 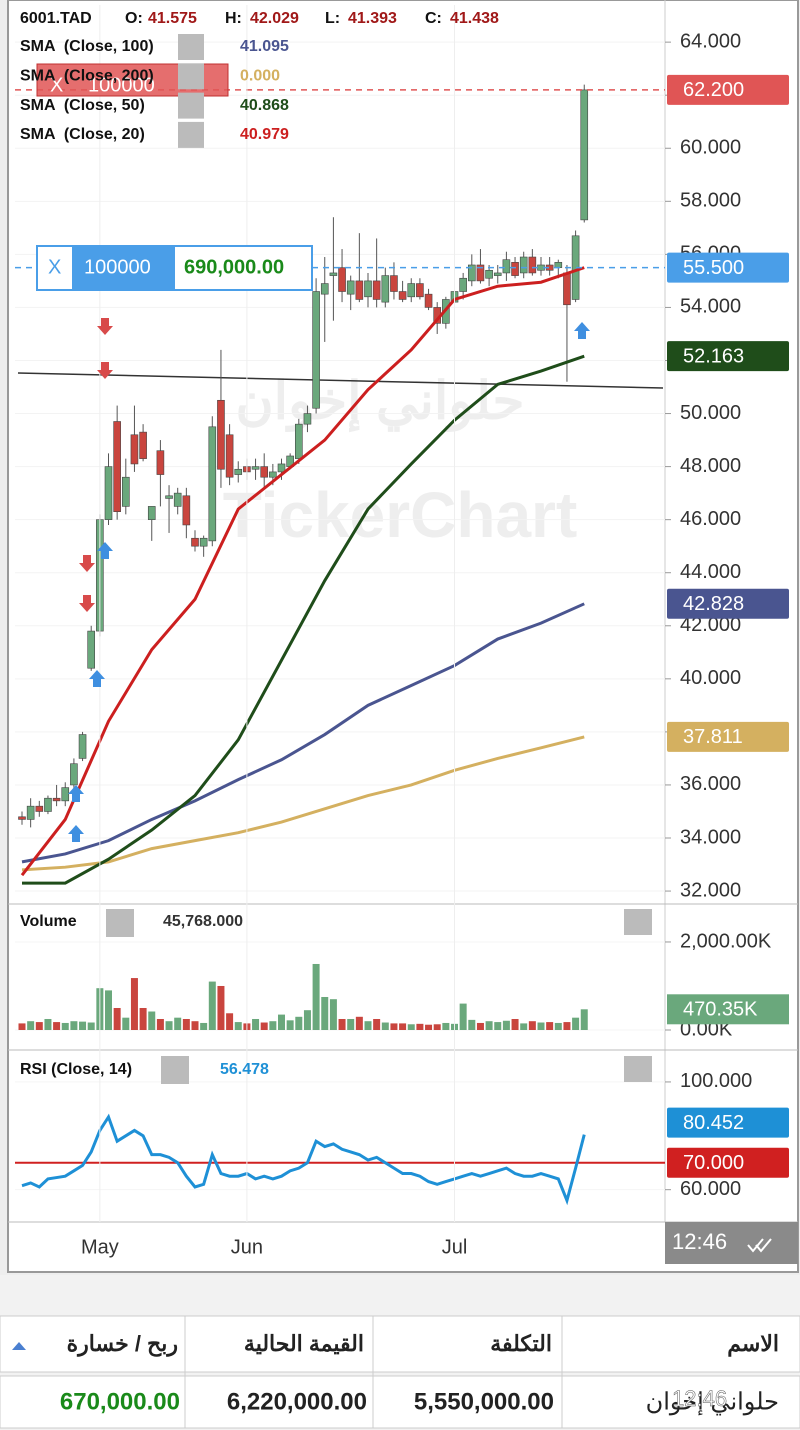 I want to click on buy-arrow, so click(x=105, y=550).